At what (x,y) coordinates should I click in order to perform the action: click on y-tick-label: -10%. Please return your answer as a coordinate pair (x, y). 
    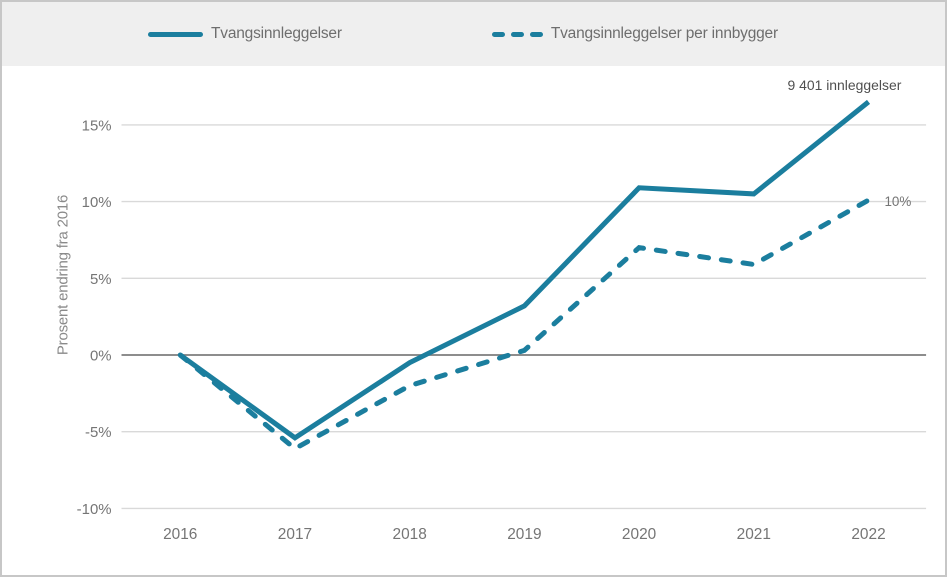
    Looking at the image, I should click on (94, 509).